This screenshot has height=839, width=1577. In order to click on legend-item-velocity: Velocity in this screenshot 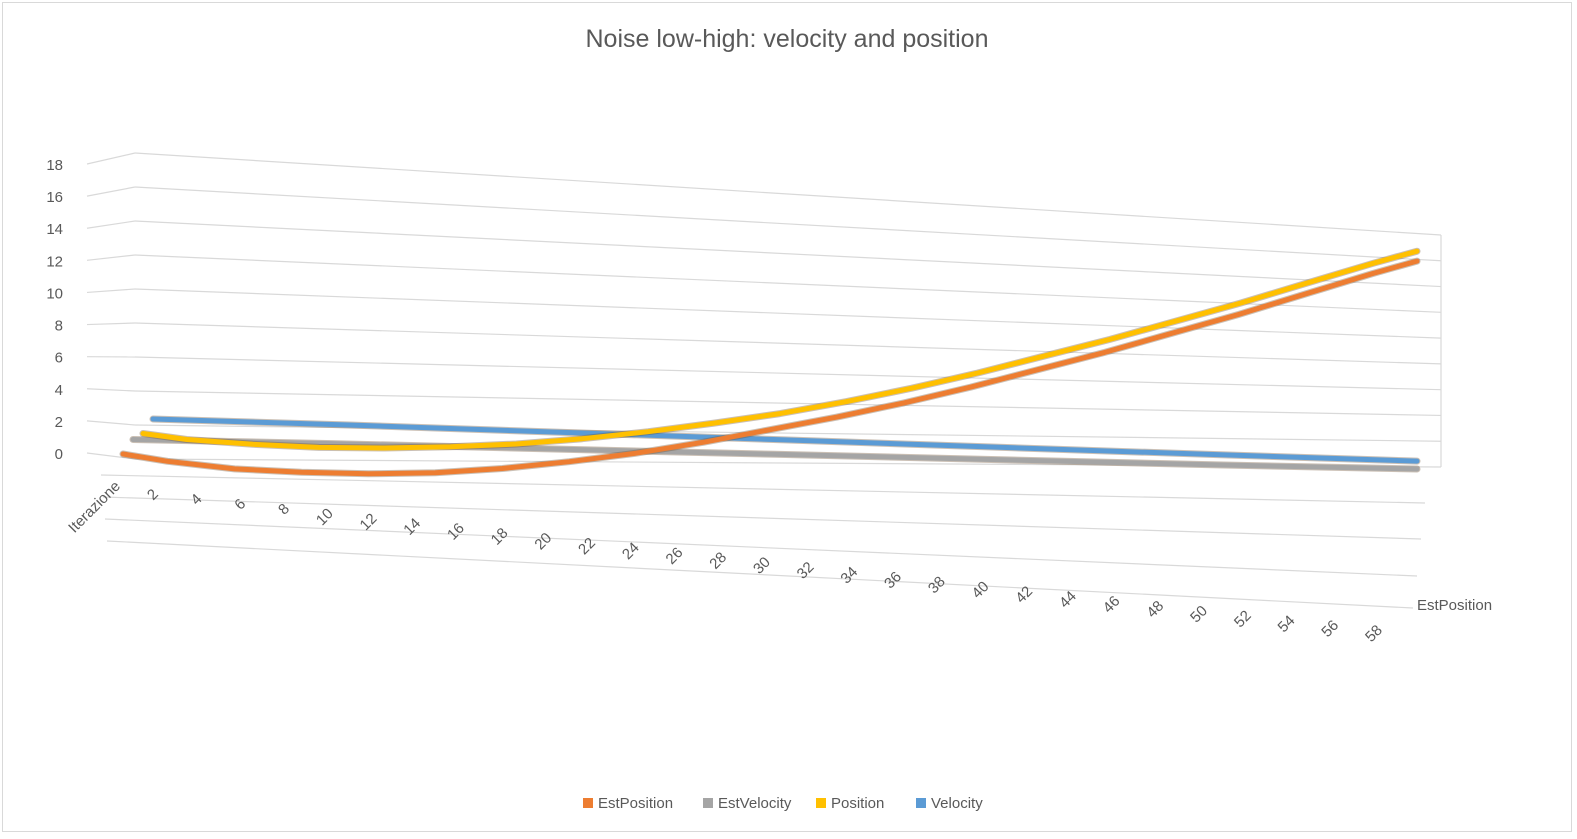, I will do `click(949, 803)`.